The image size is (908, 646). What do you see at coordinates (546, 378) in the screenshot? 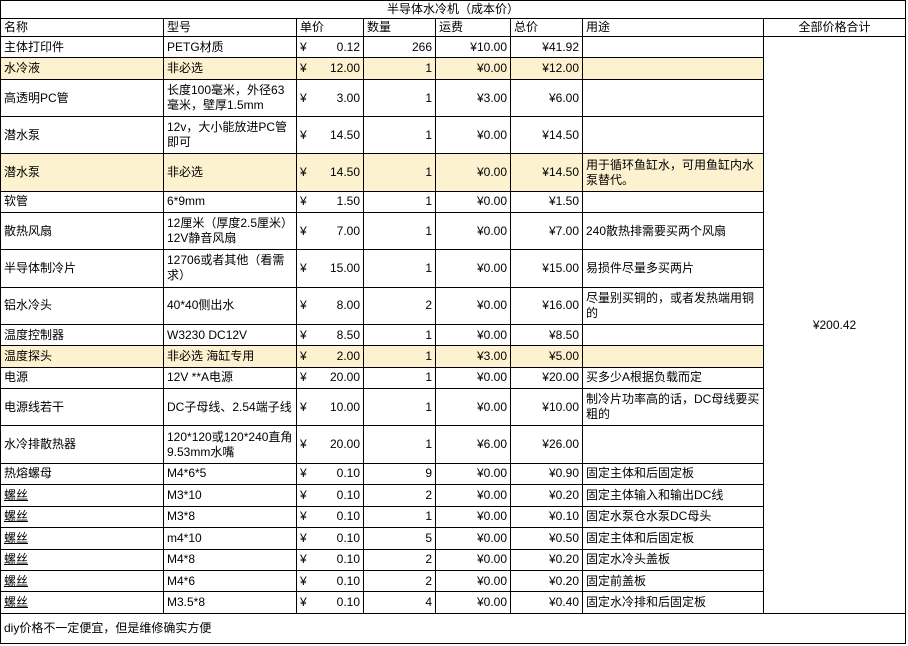
I see `cell-total: ¥20.00` at bounding box center [546, 378].